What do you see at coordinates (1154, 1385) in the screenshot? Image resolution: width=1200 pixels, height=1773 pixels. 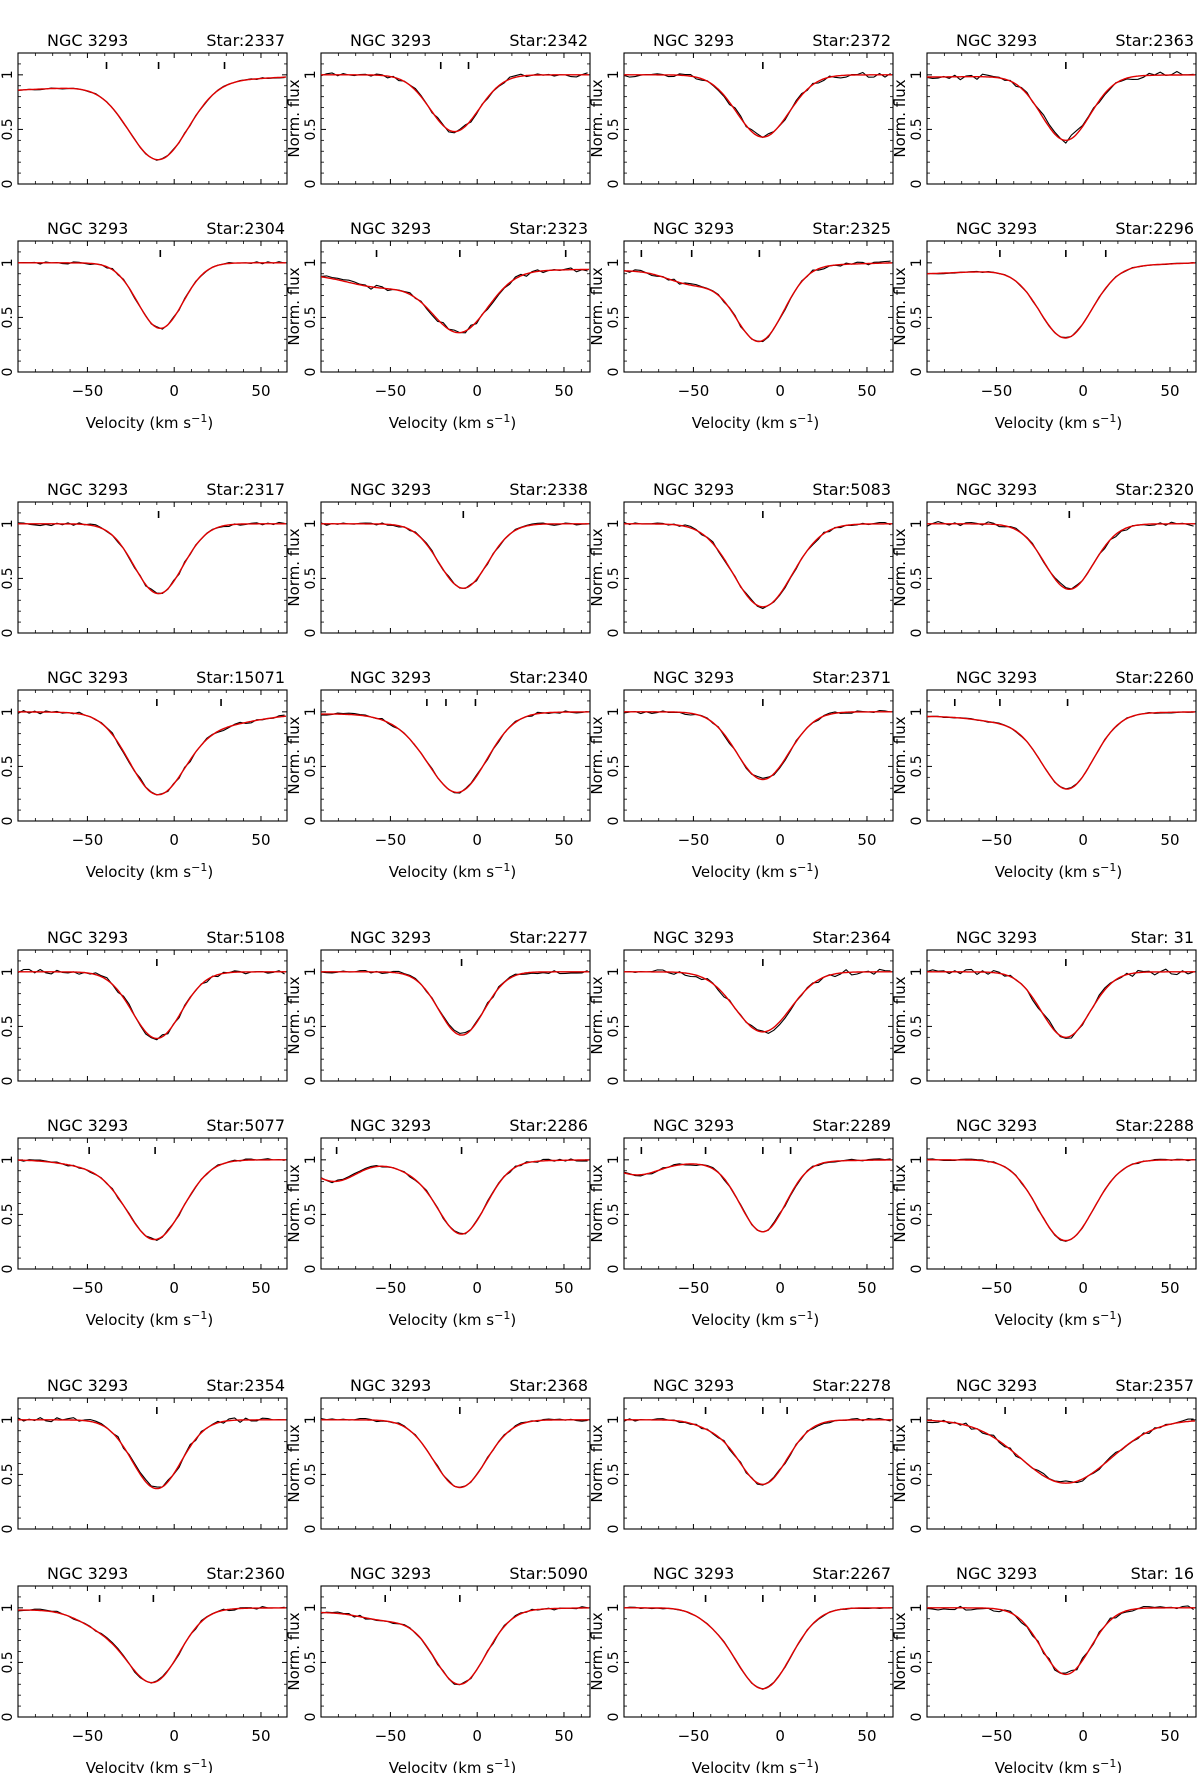 I see `star-label: Star:2357` at bounding box center [1154, 1385].